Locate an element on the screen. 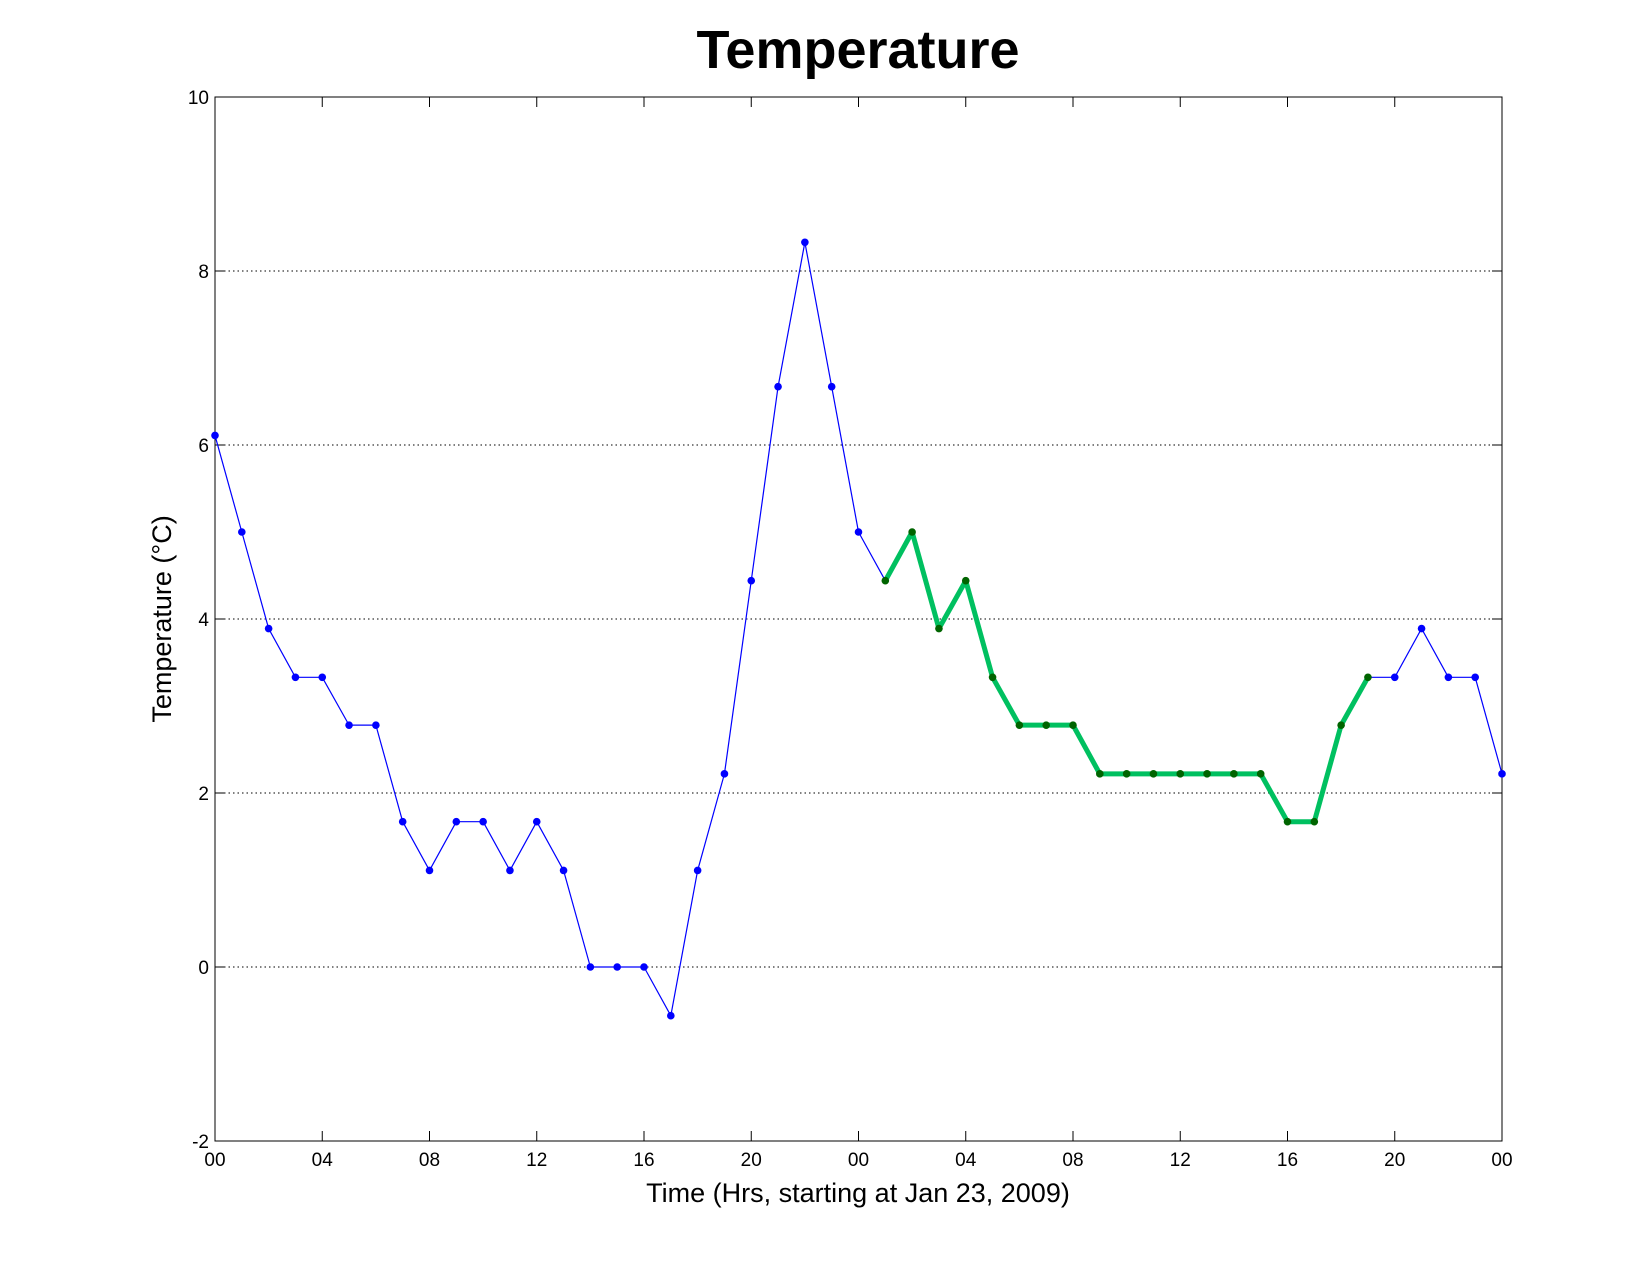 This screenshot has width=1650, height=1275. x-axis-label: Time (Hrs, starting at Jan 23, 2009) is located at coordinates (858, 1193).